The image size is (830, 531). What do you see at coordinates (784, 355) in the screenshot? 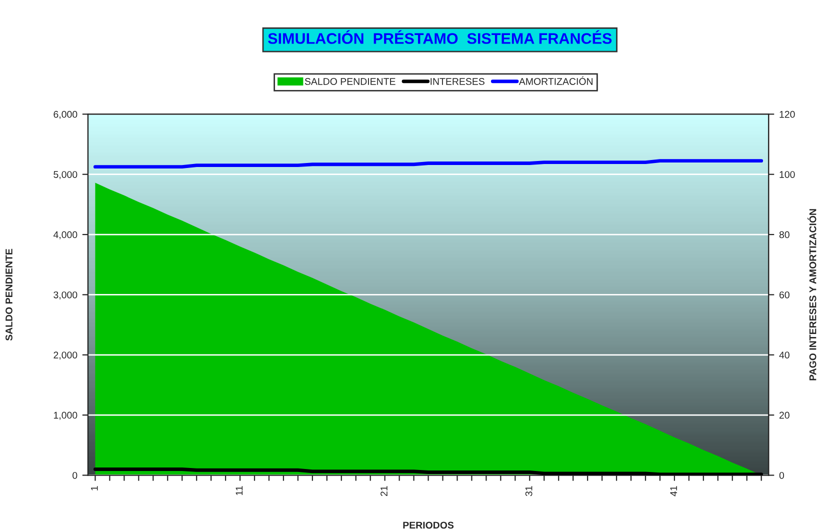
I see `y2-tick-label: 40` at bounding box center [784, 355].